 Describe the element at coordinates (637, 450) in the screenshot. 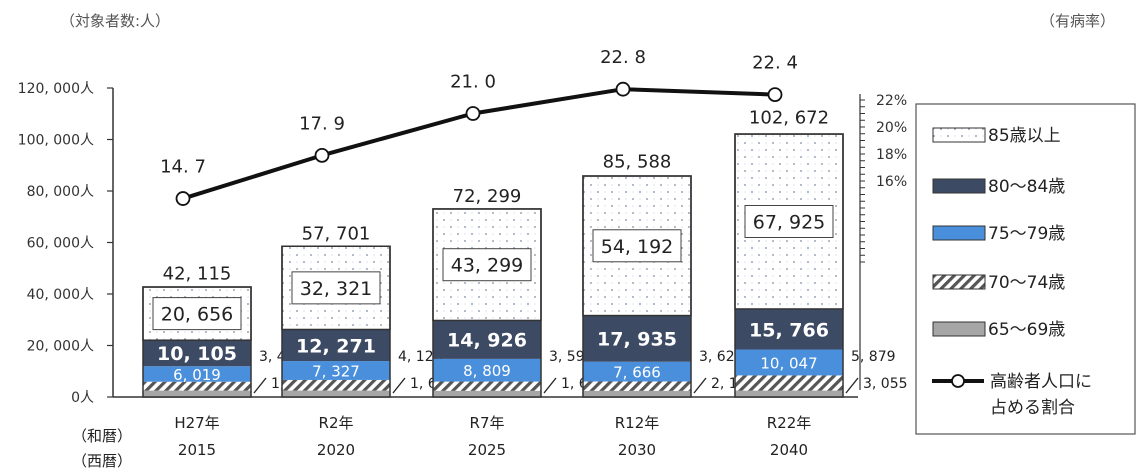

I see `x-category-year: 2030` at that location.